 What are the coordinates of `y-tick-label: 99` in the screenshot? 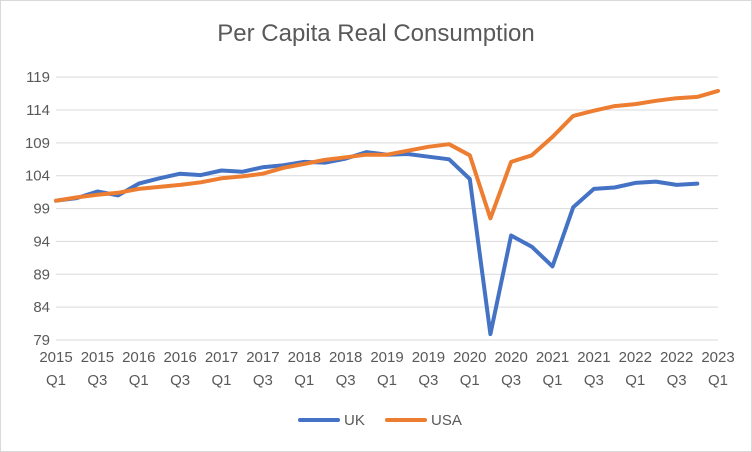 It's located at (41, 209).